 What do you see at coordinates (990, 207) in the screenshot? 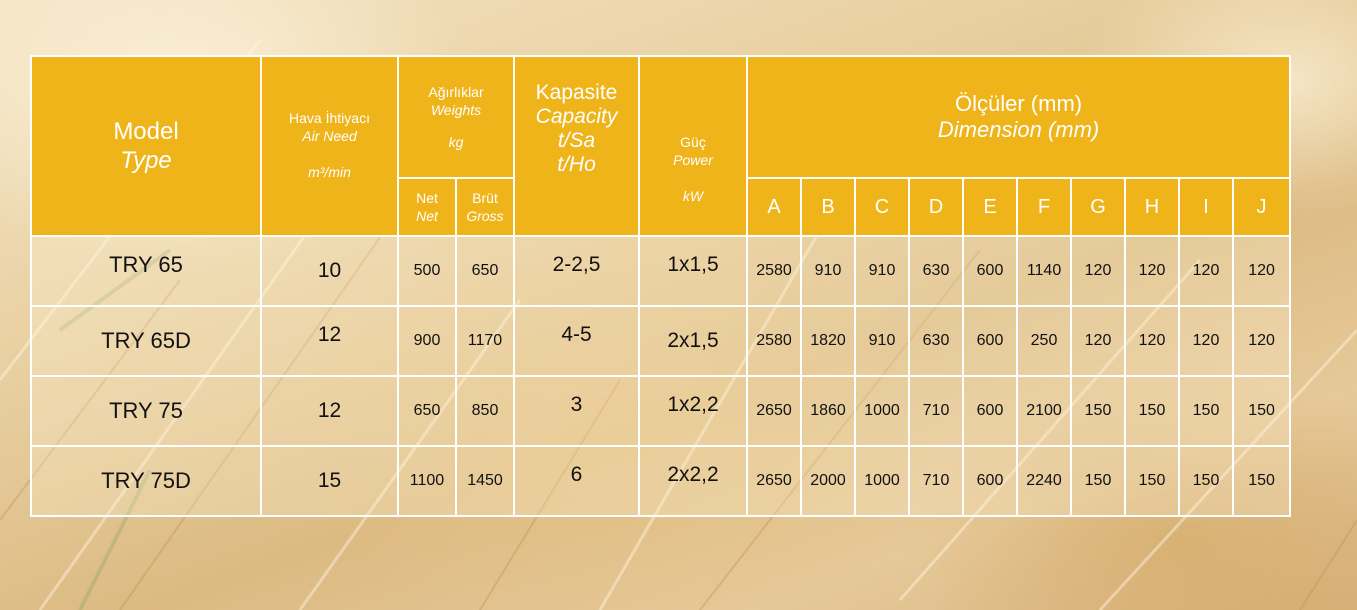
I see `dim-letter: E` at bounding box center [990, 207].